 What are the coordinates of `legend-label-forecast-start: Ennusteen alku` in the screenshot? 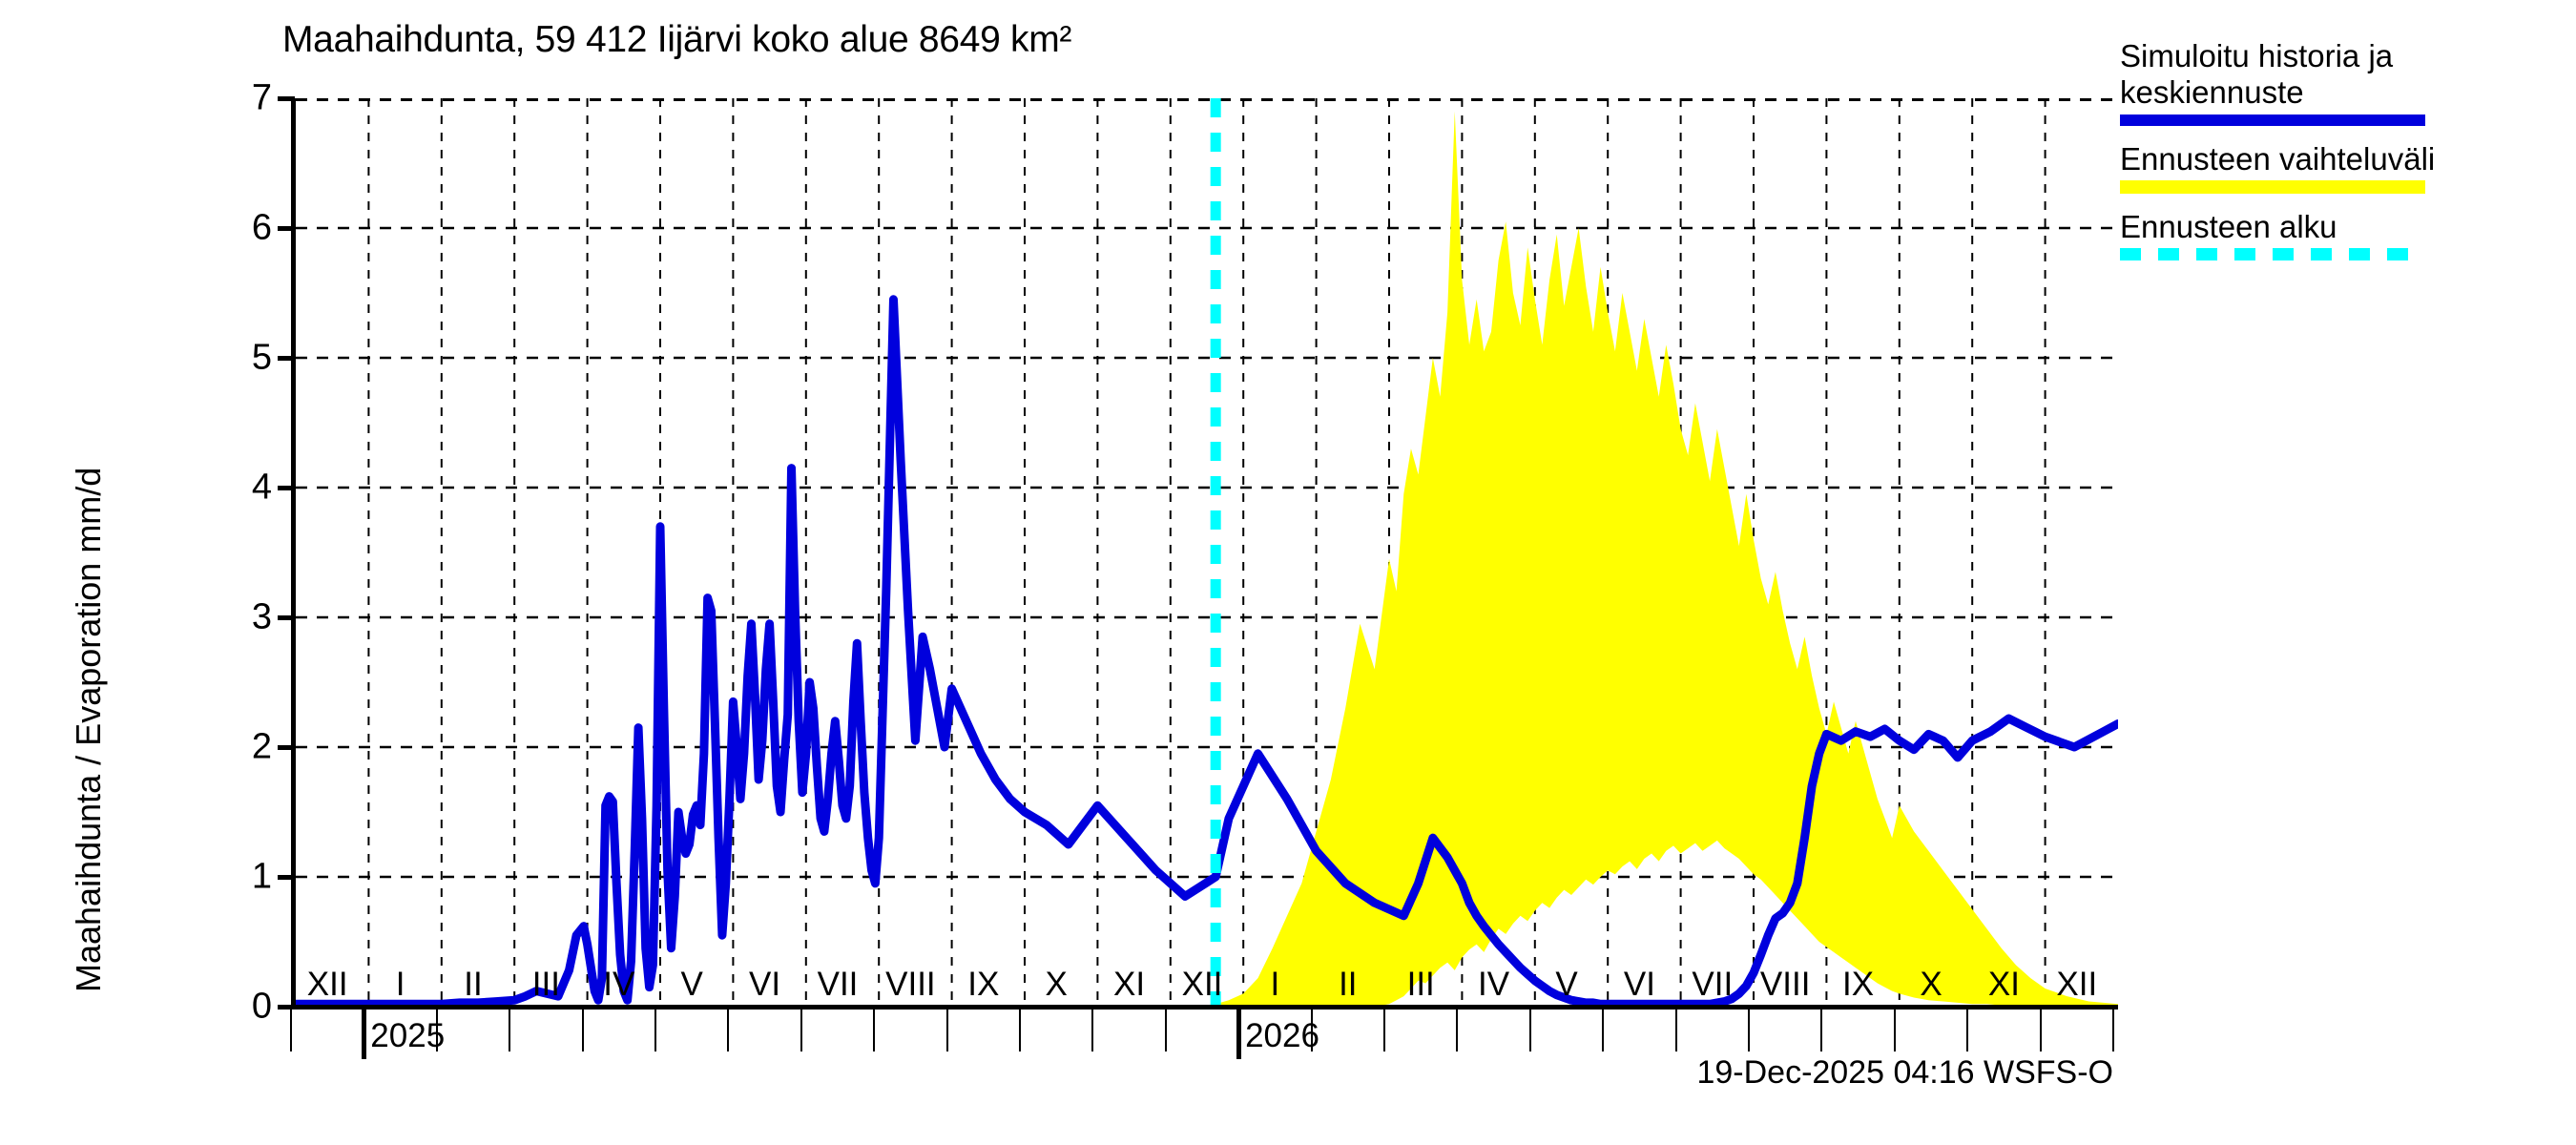 It's located at (2228, 226).